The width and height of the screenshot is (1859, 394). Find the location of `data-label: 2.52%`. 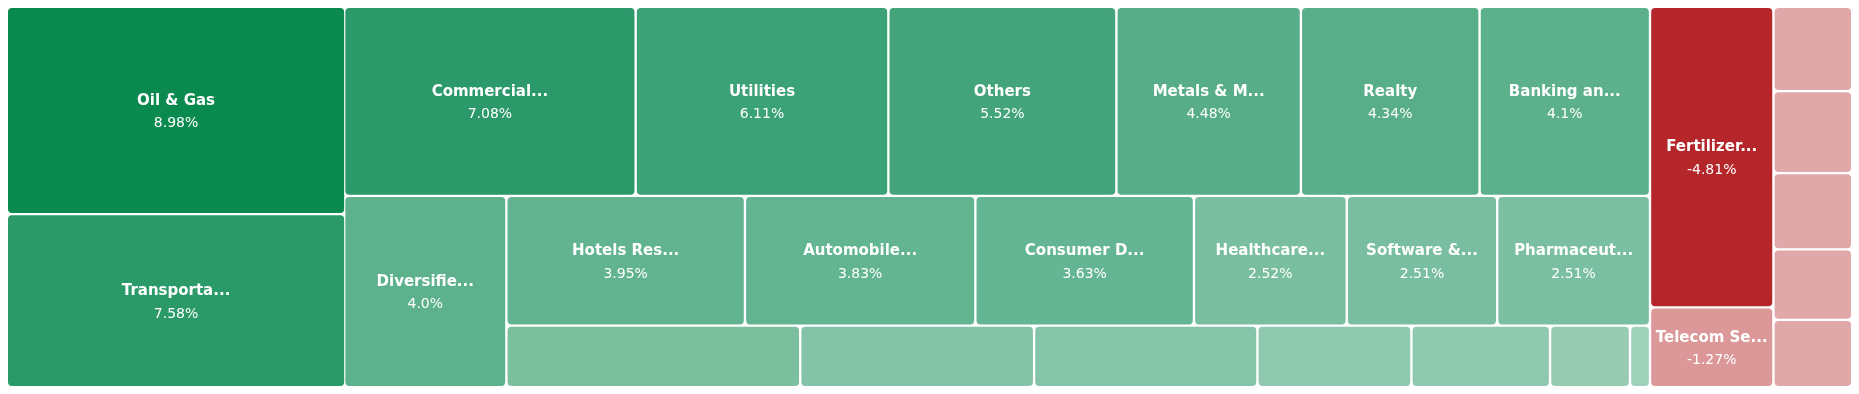

data-label: 2.52% is located at coordinates (1270, 272).